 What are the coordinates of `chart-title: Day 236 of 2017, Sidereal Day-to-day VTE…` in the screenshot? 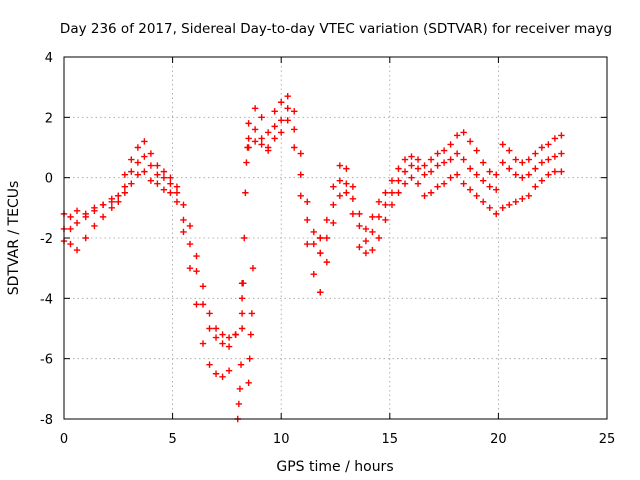 It's located at (336, 29).